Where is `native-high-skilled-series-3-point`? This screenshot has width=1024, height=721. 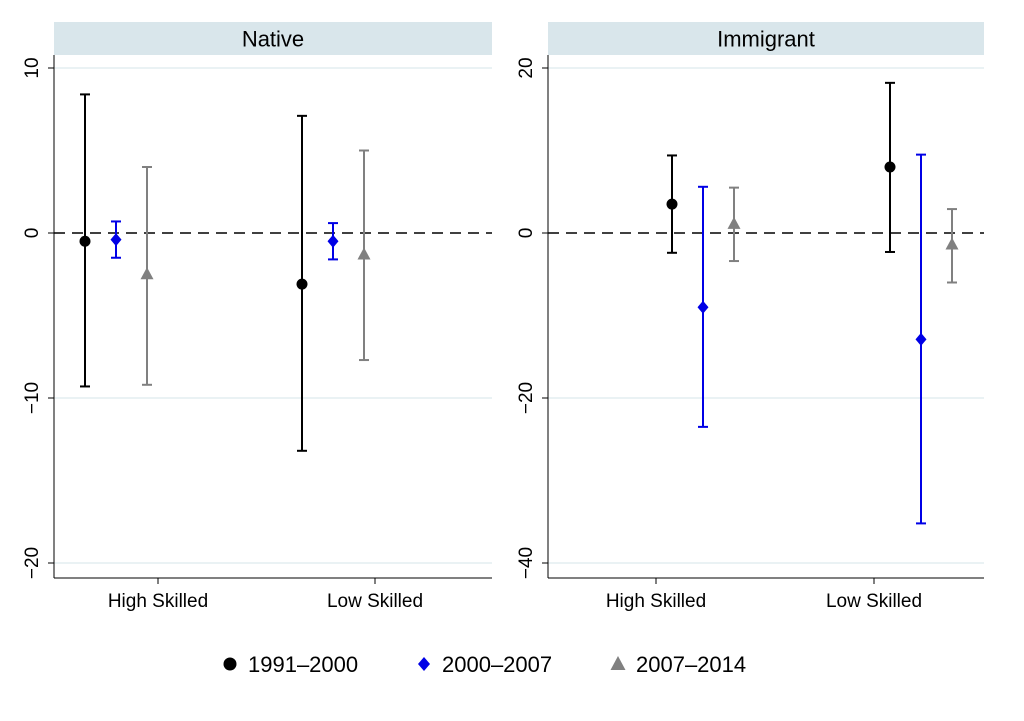 native-high-skilled-series-3-point is located at coordinates (147, 273).